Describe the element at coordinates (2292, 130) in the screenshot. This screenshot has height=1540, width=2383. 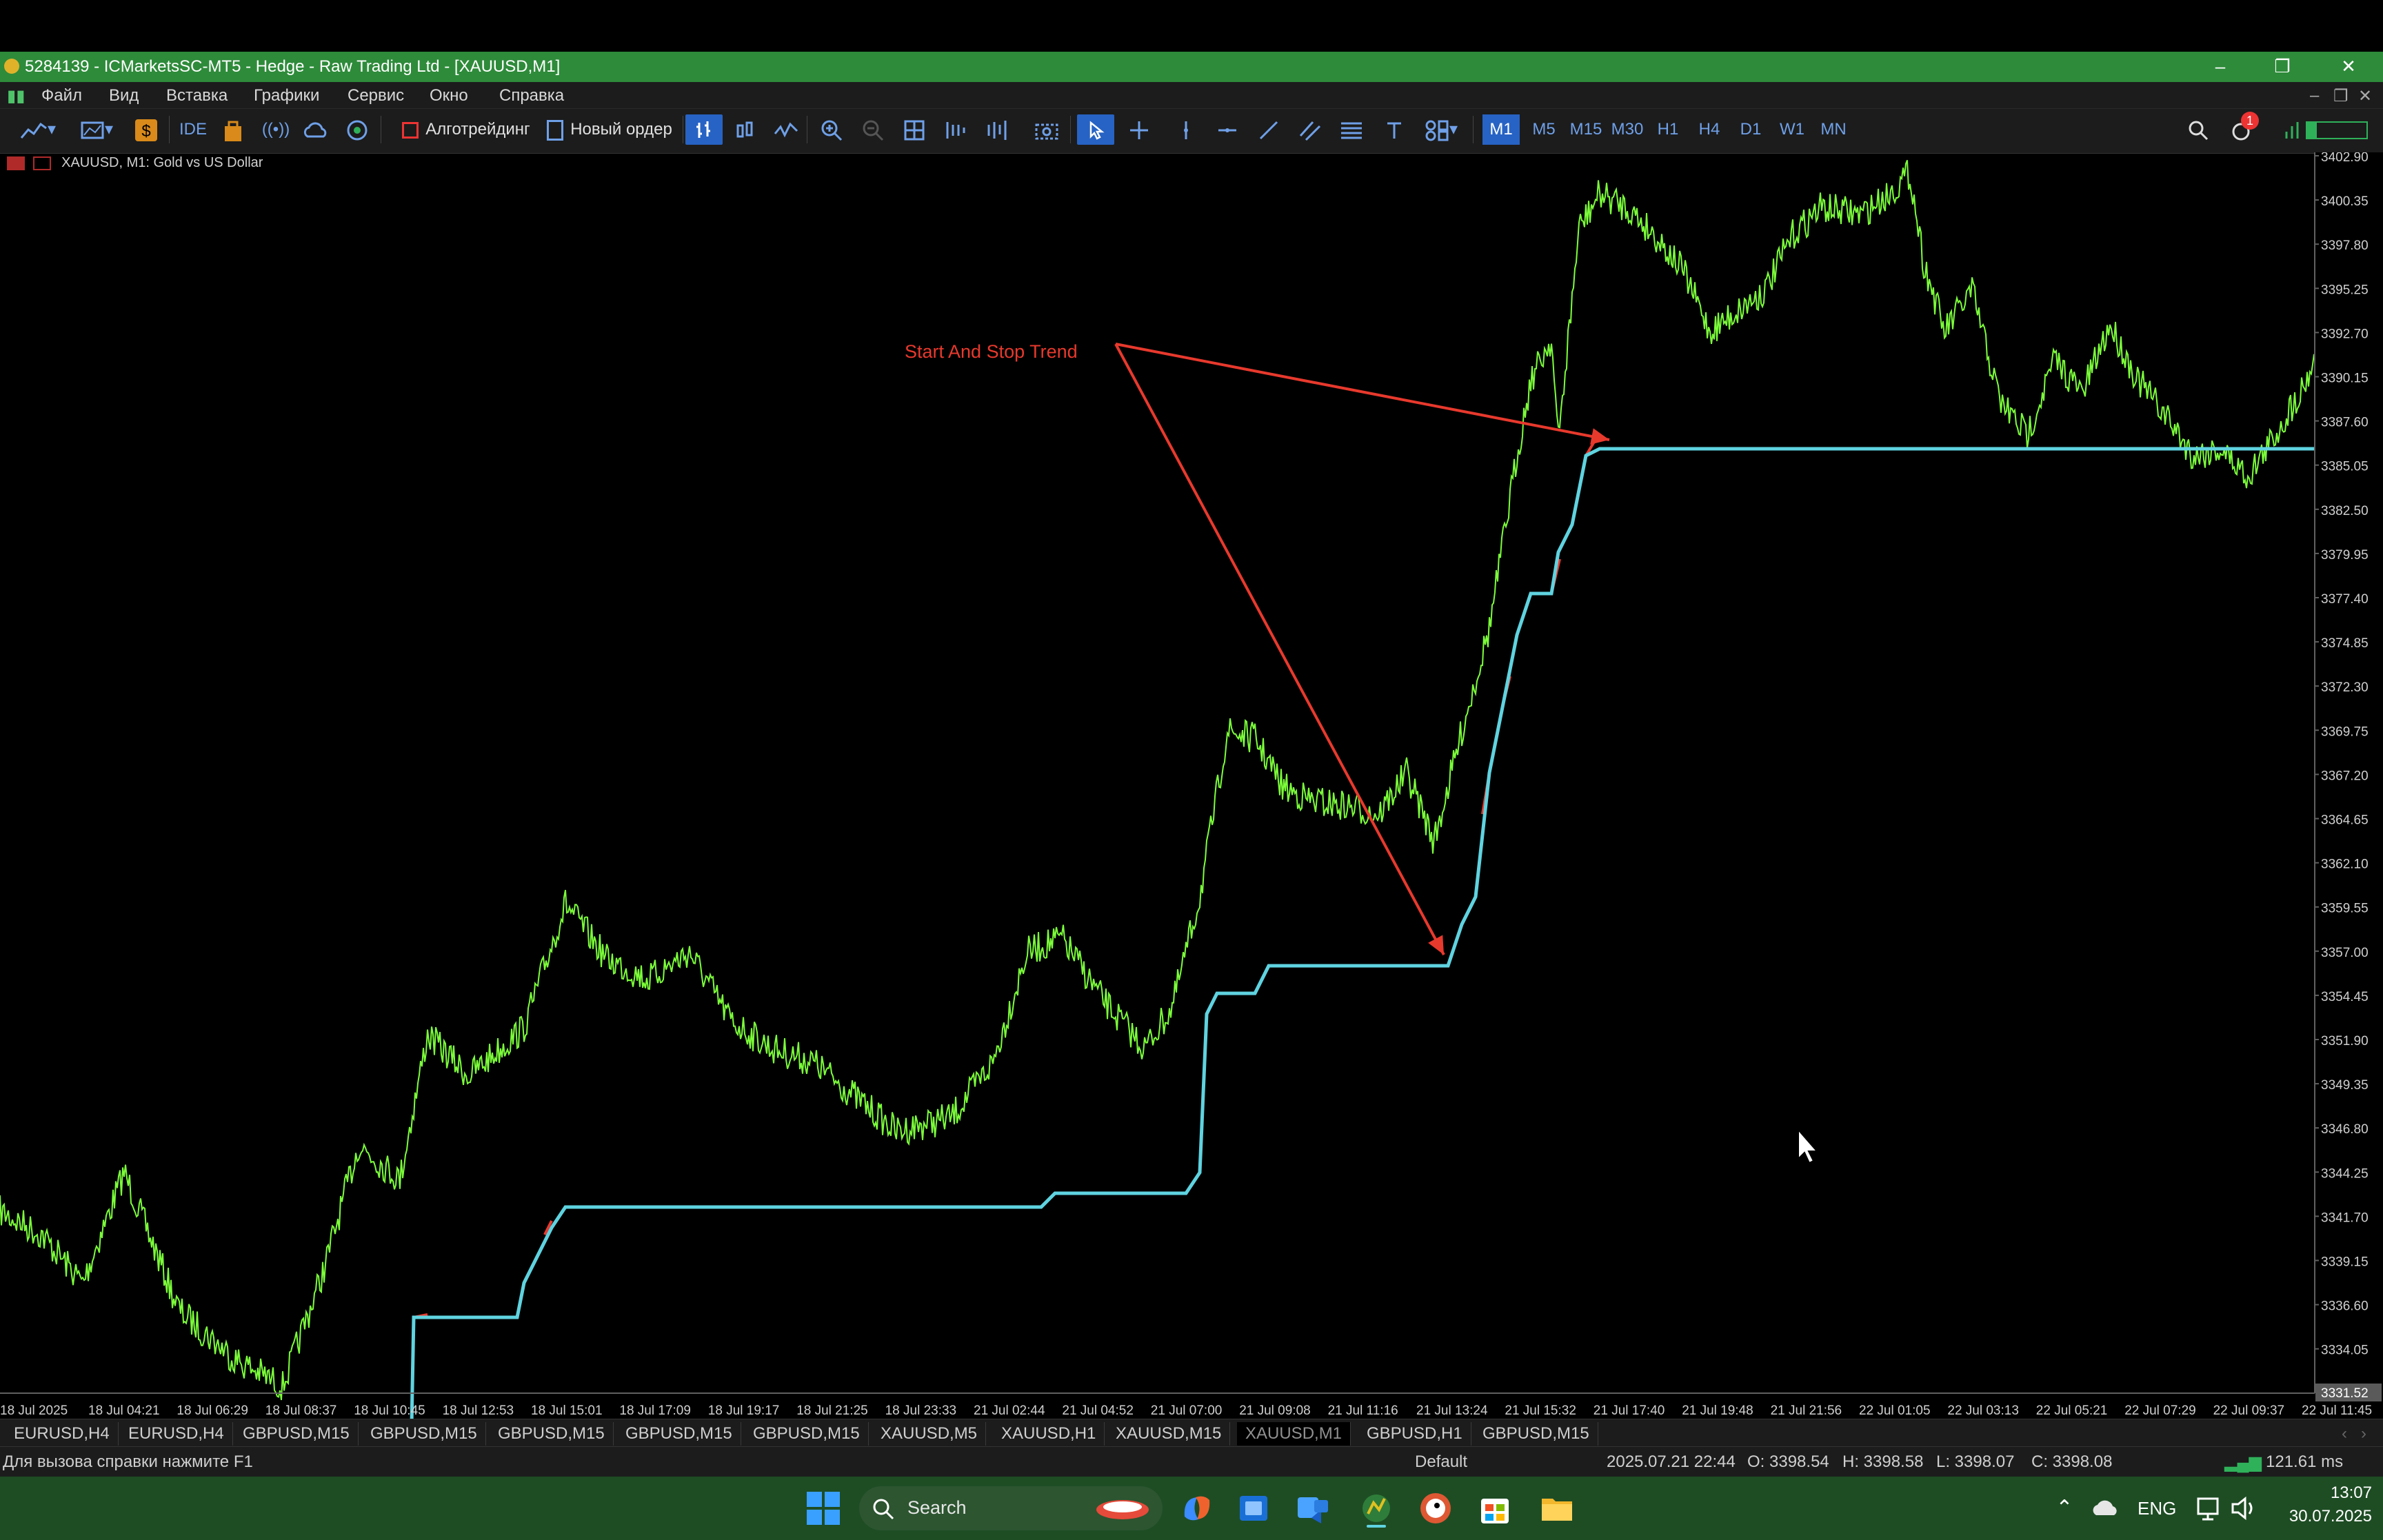
I see `signal-strength-icon` at that location.